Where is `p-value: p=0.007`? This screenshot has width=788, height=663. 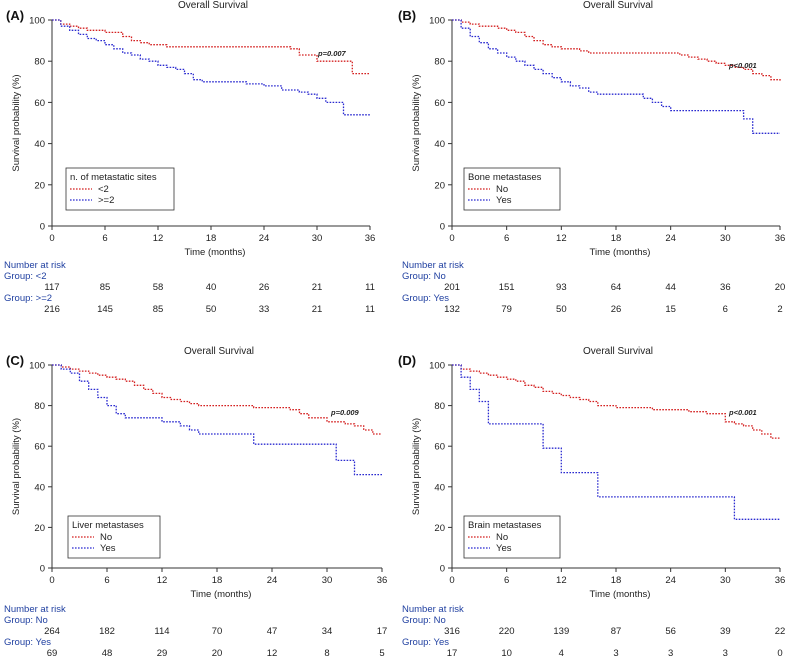
p-value: p=0.007 is located at coordinates (332, 53).